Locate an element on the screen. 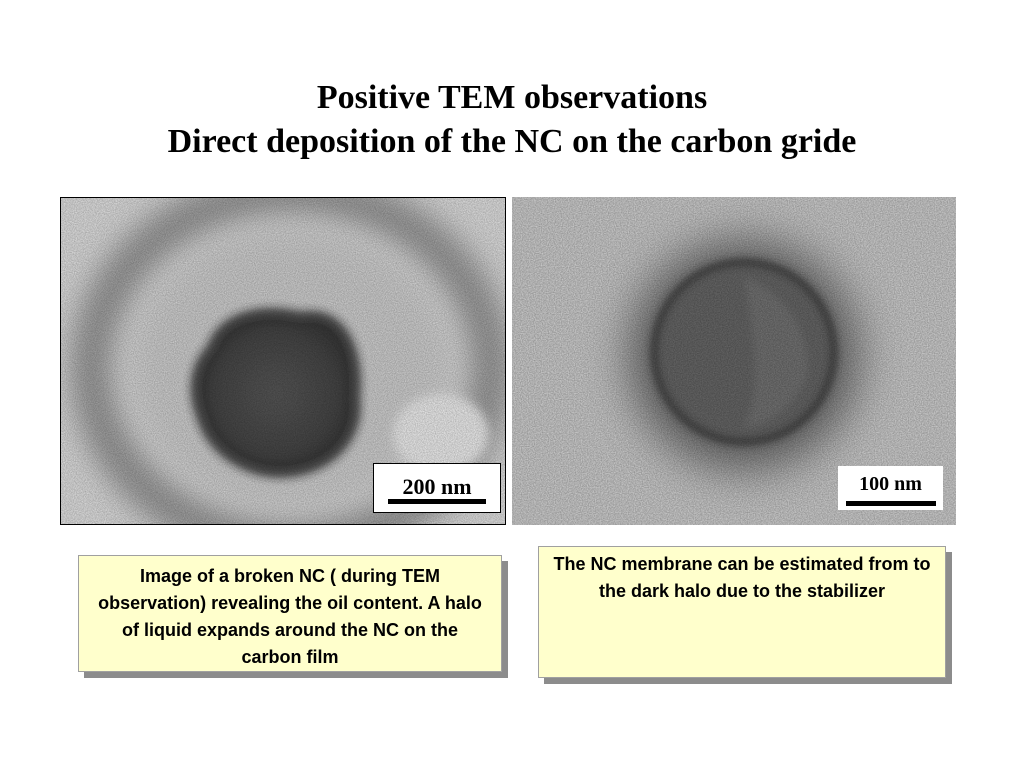  scale-label-left: 200 nm is located at coordinates (437, 486).